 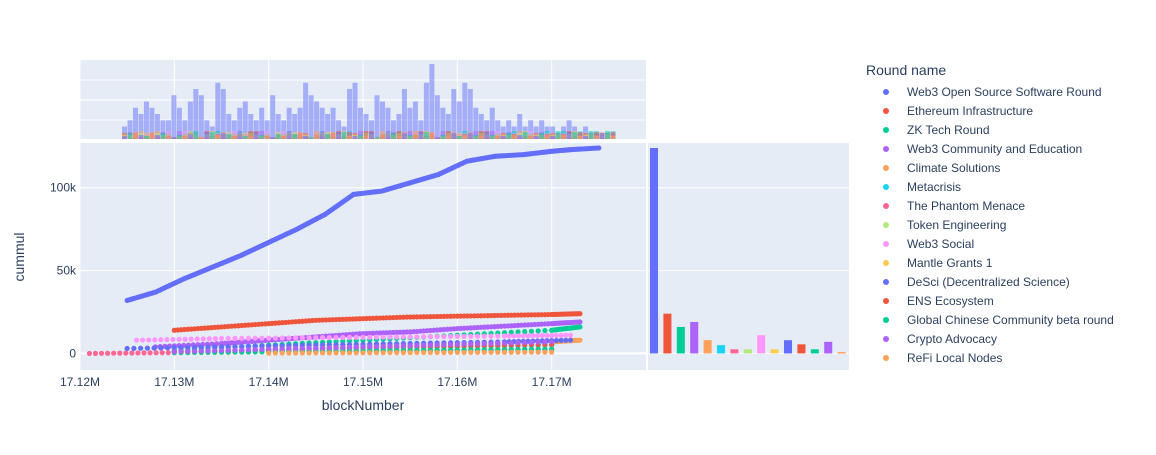 I want to click on legend-item: Web3 Open Source Software Round, so click(x=1008, y=91).